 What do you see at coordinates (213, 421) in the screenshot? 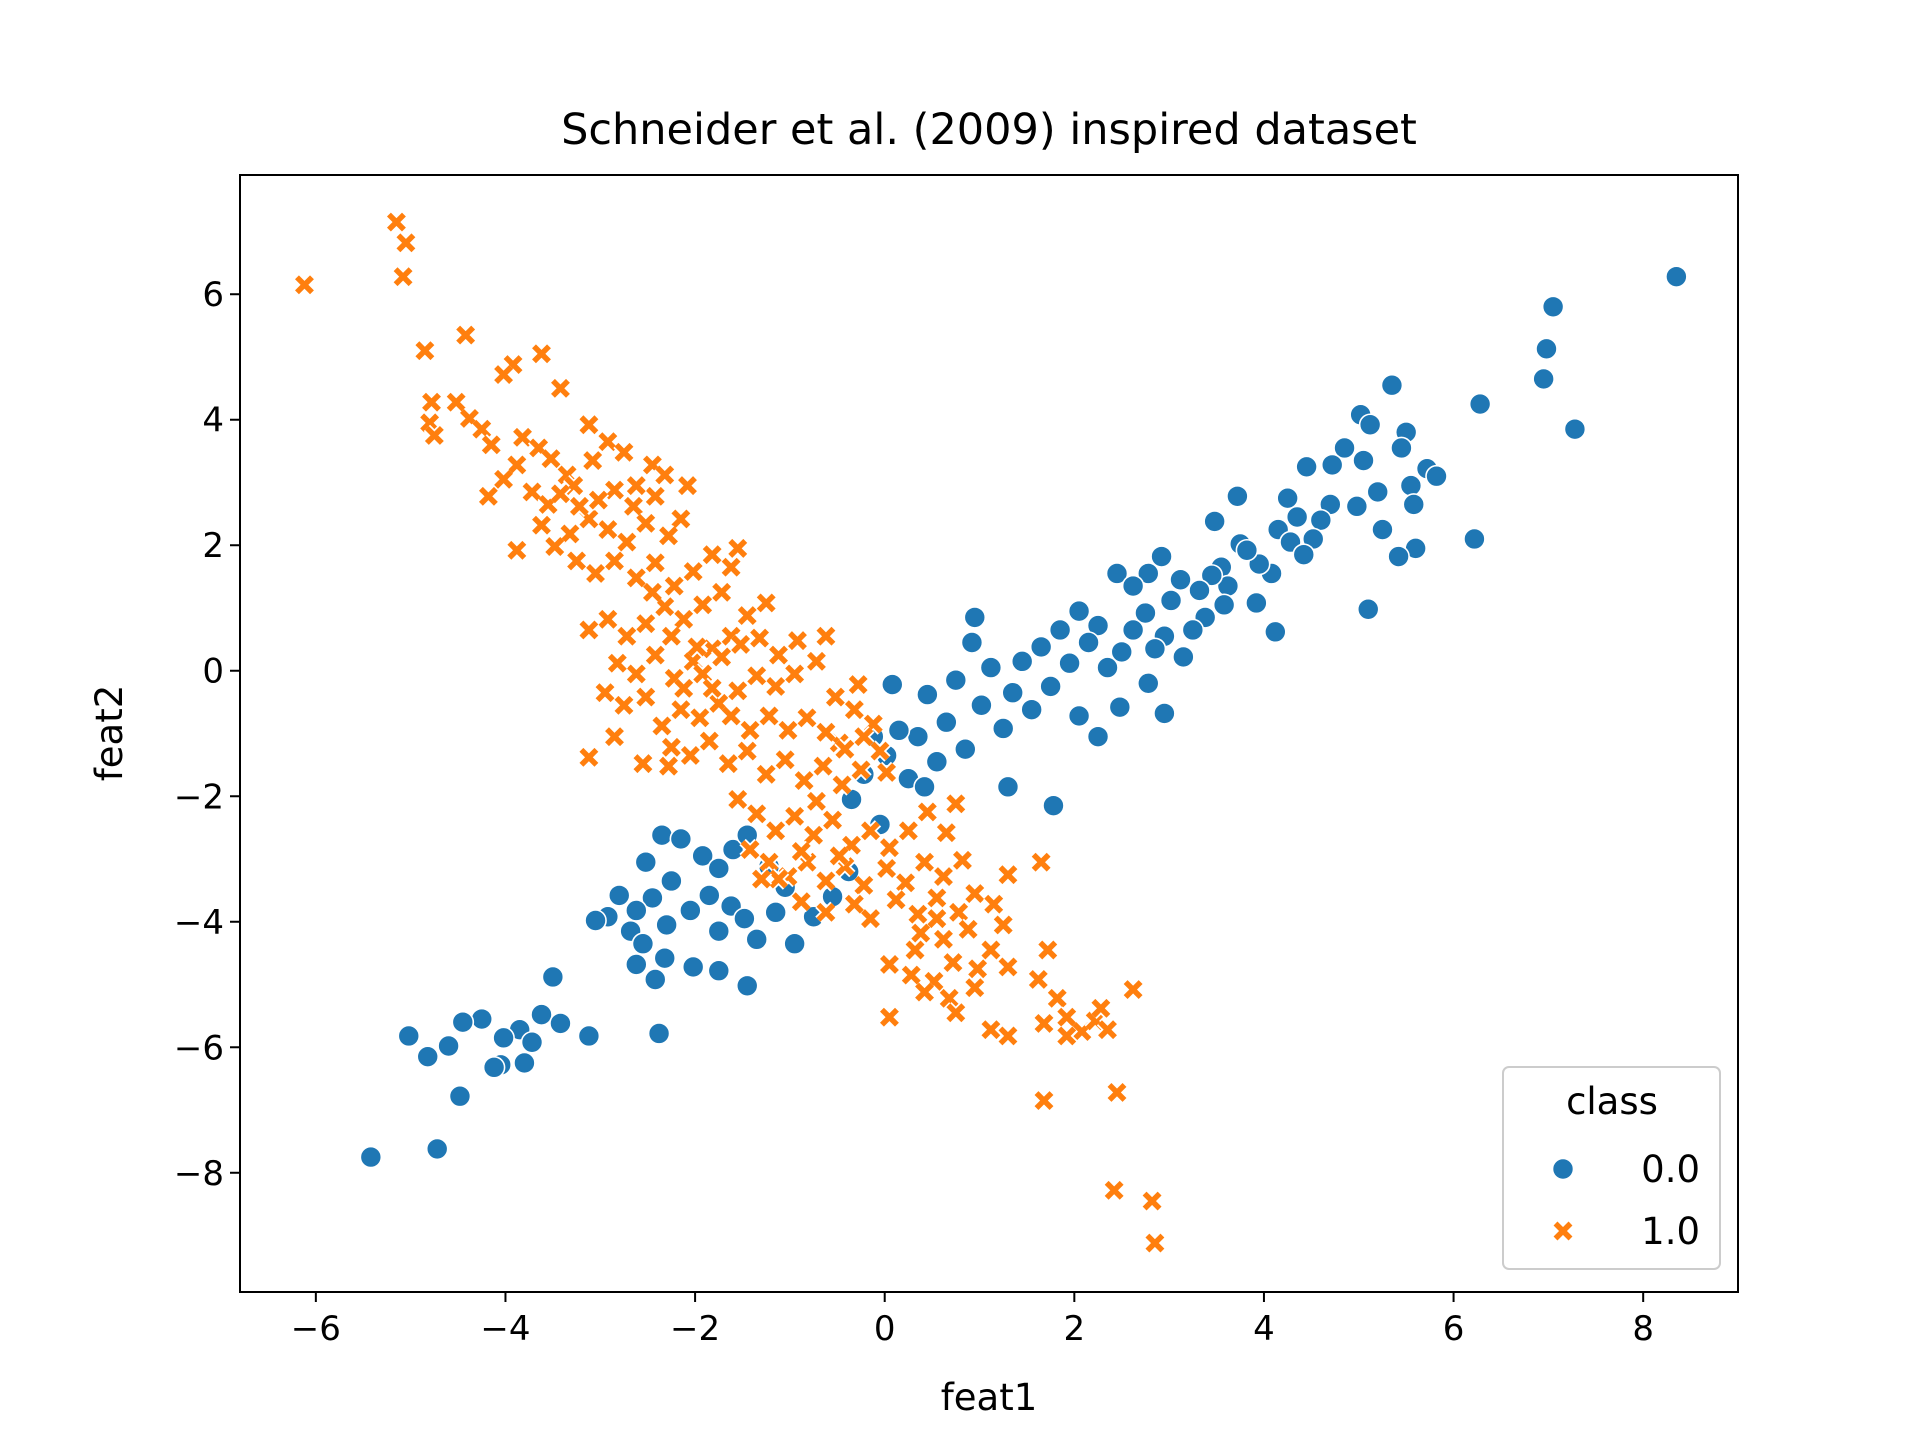
I see `y-tick-label: 4` at bounding box center [213, 421].